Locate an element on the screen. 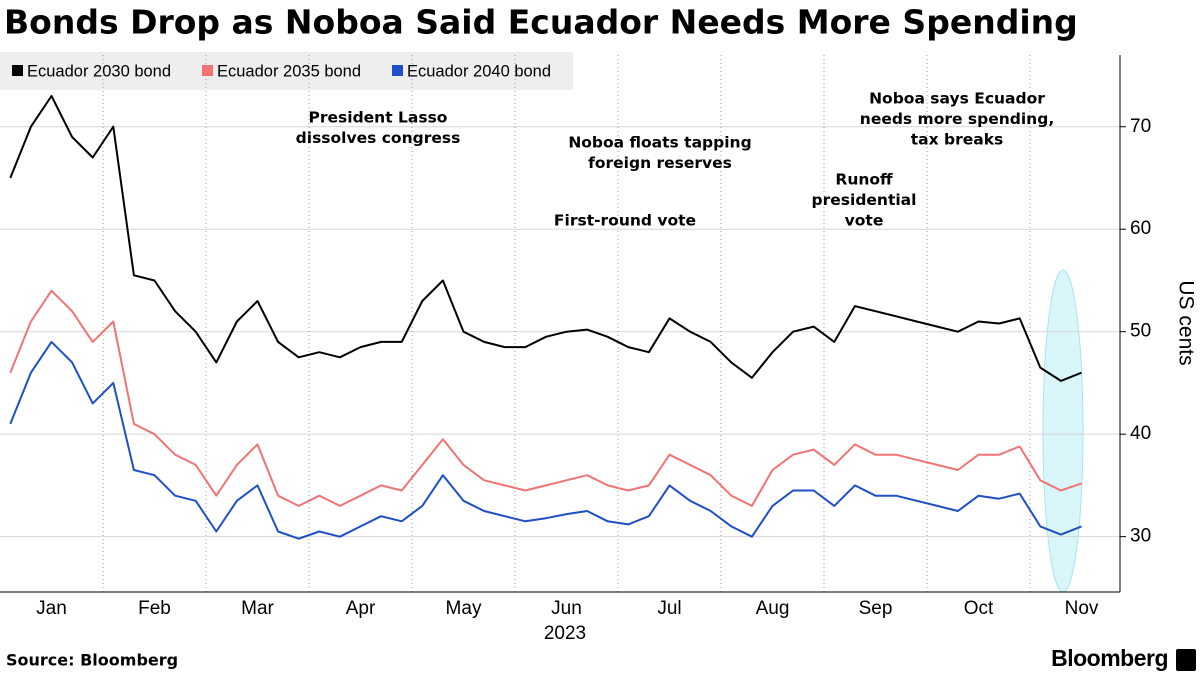  brand: Bloomberg is located at coordinates (1109, 658).